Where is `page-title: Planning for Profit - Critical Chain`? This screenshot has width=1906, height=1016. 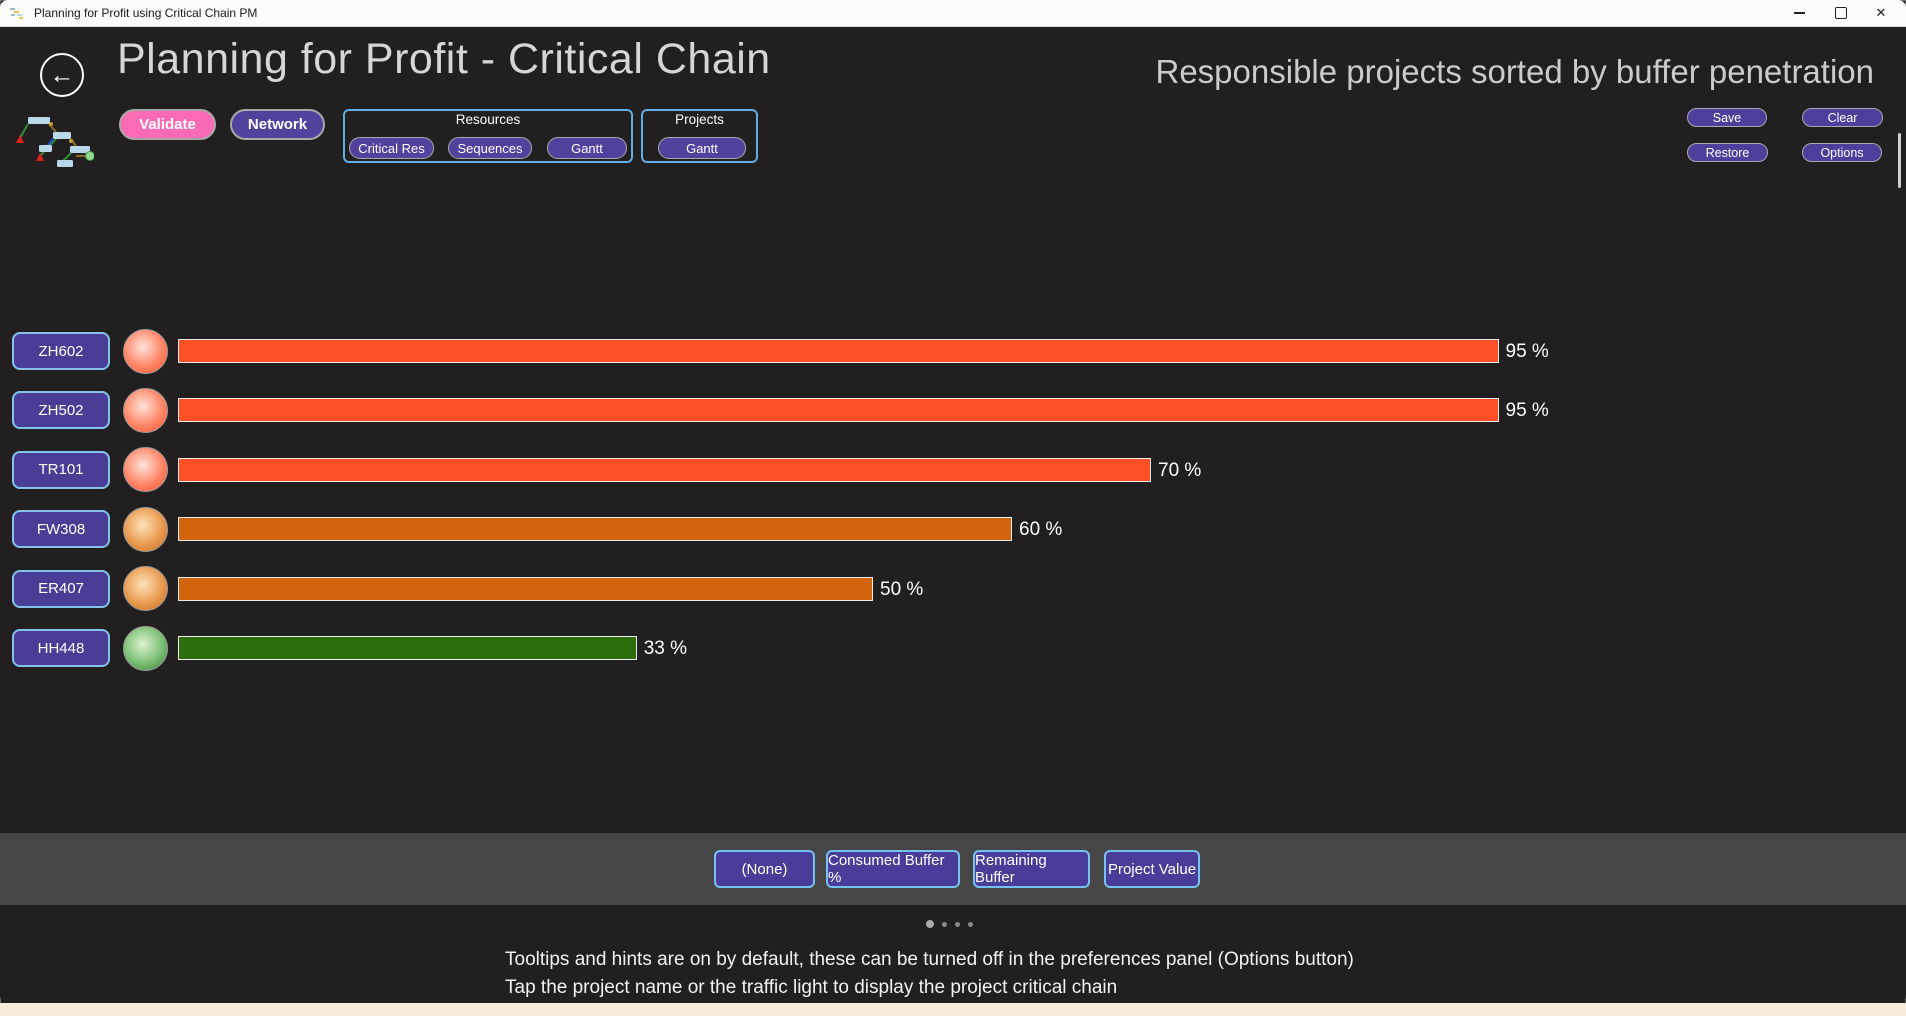
page-title: Planning for Profit - Critical Chain is located at coordinates (444, 59).